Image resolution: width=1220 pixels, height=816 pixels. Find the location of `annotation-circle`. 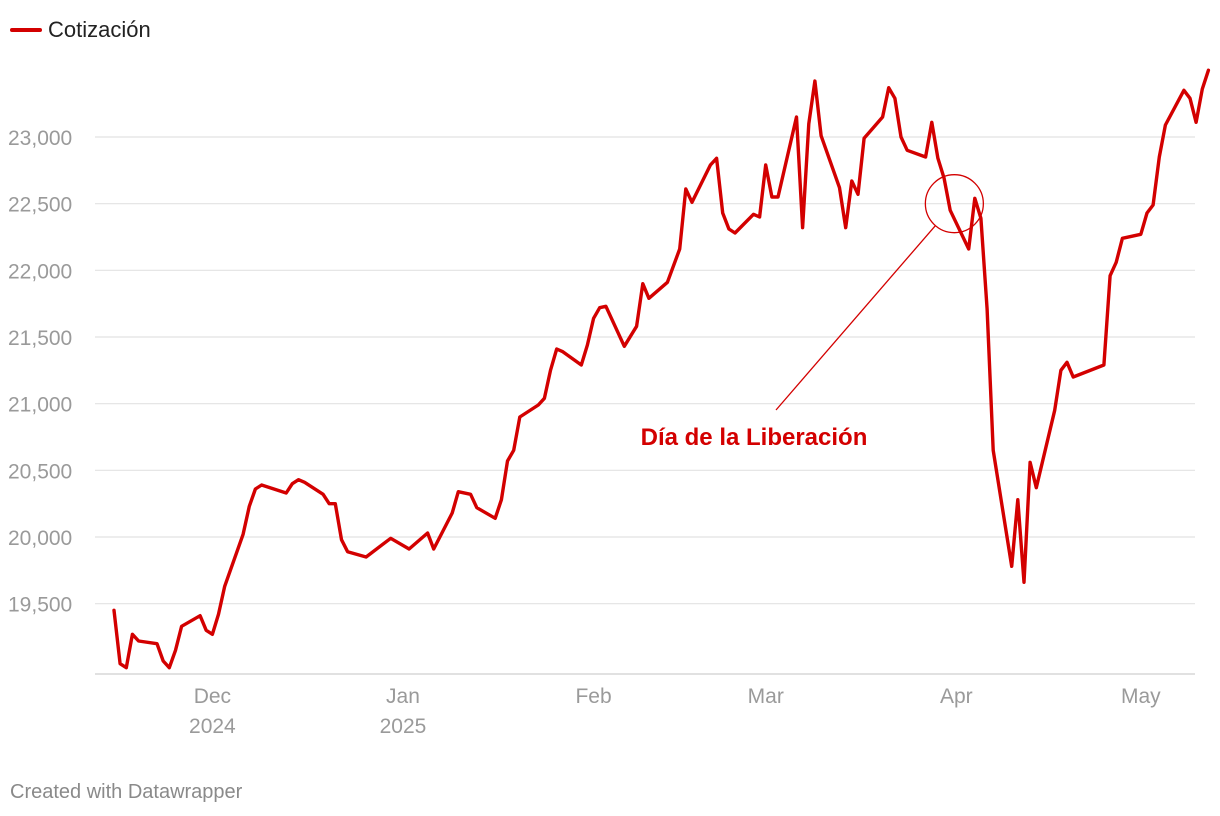

annotation-circle is located at coordinates (954, 204).